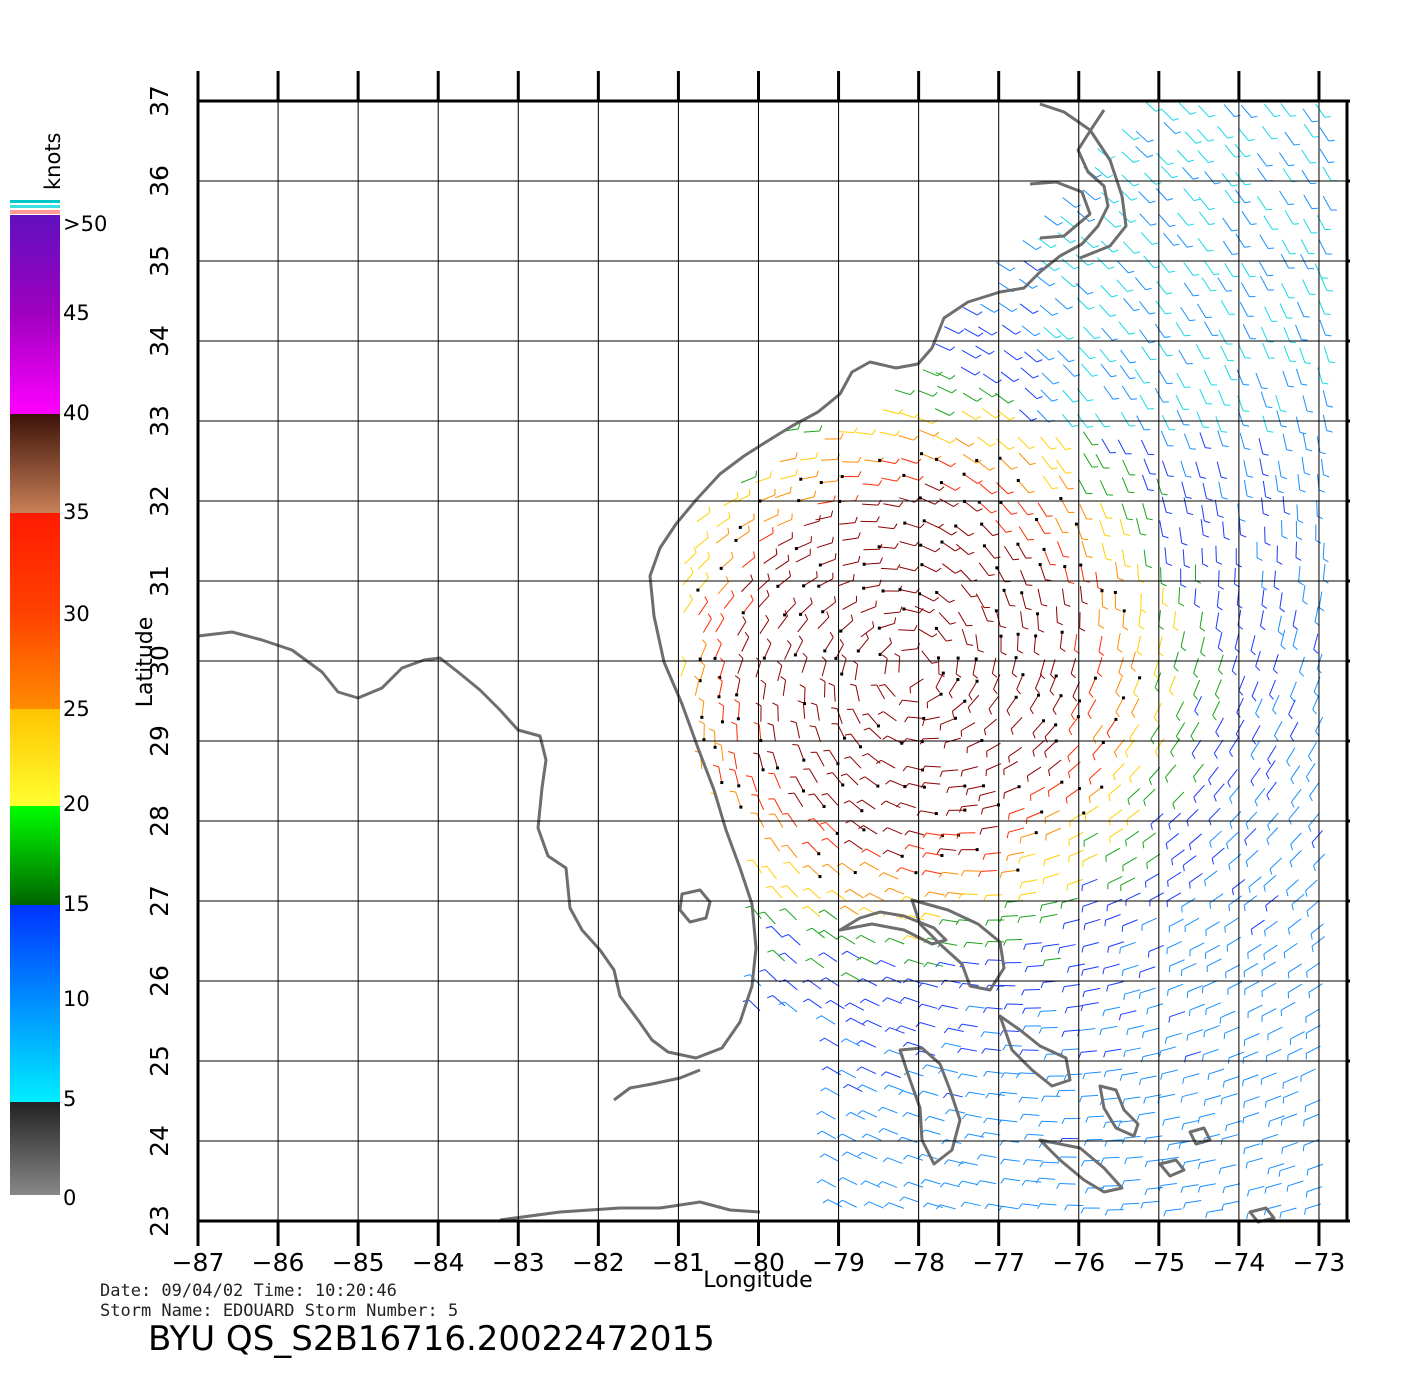 The height and width of the screenshot is (1400, 1420). Describe the element at coordinates (678, 1262) in the screenshot. I see `lon-tick-label: −81` at that location.